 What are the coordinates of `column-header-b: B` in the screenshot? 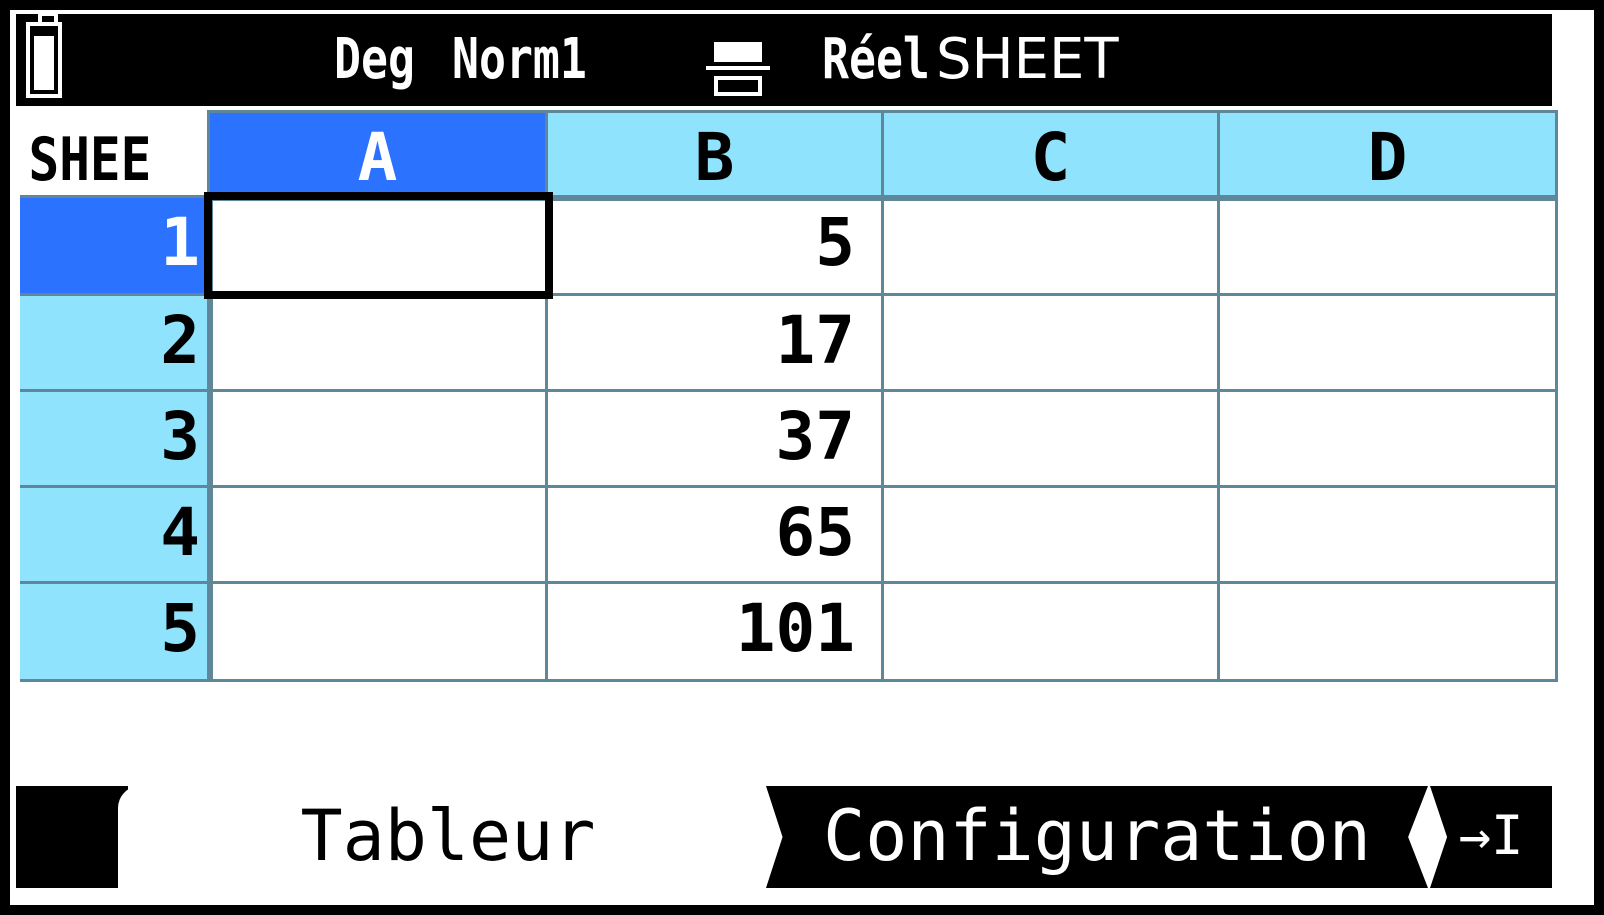 It's located at (714, 155).